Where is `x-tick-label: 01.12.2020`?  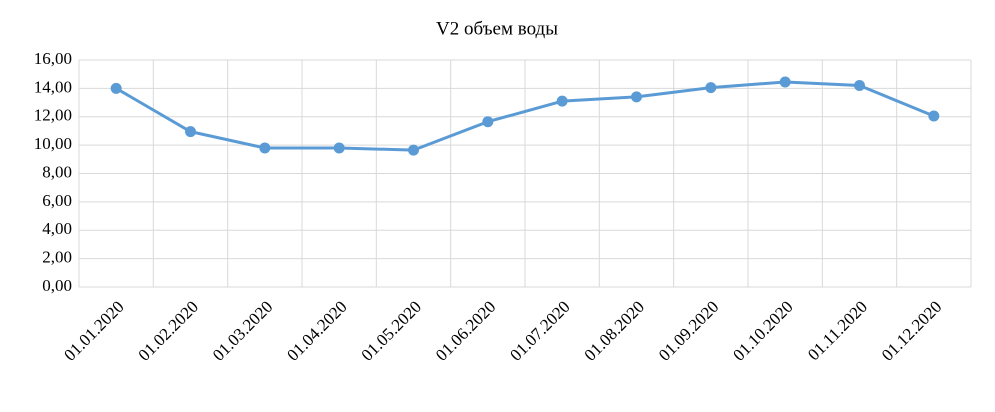 x-tick-label: 01.12.2020 is located at coordinates (912, 331).